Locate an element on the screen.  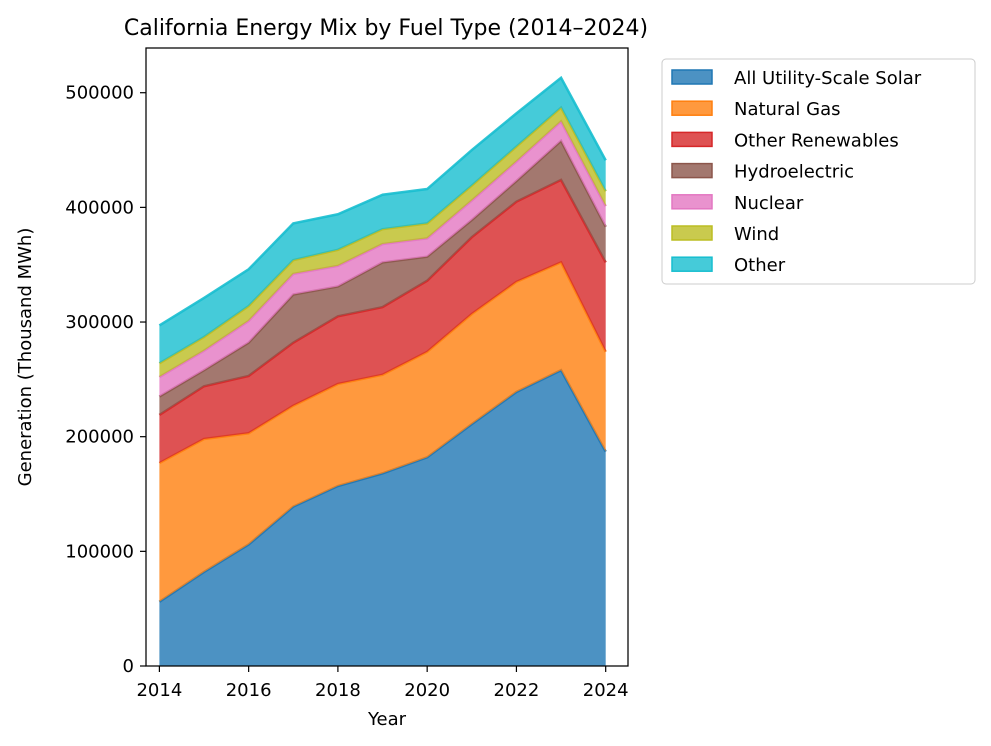
legend-label: Other Renewables is located at coordinates (816, 140).